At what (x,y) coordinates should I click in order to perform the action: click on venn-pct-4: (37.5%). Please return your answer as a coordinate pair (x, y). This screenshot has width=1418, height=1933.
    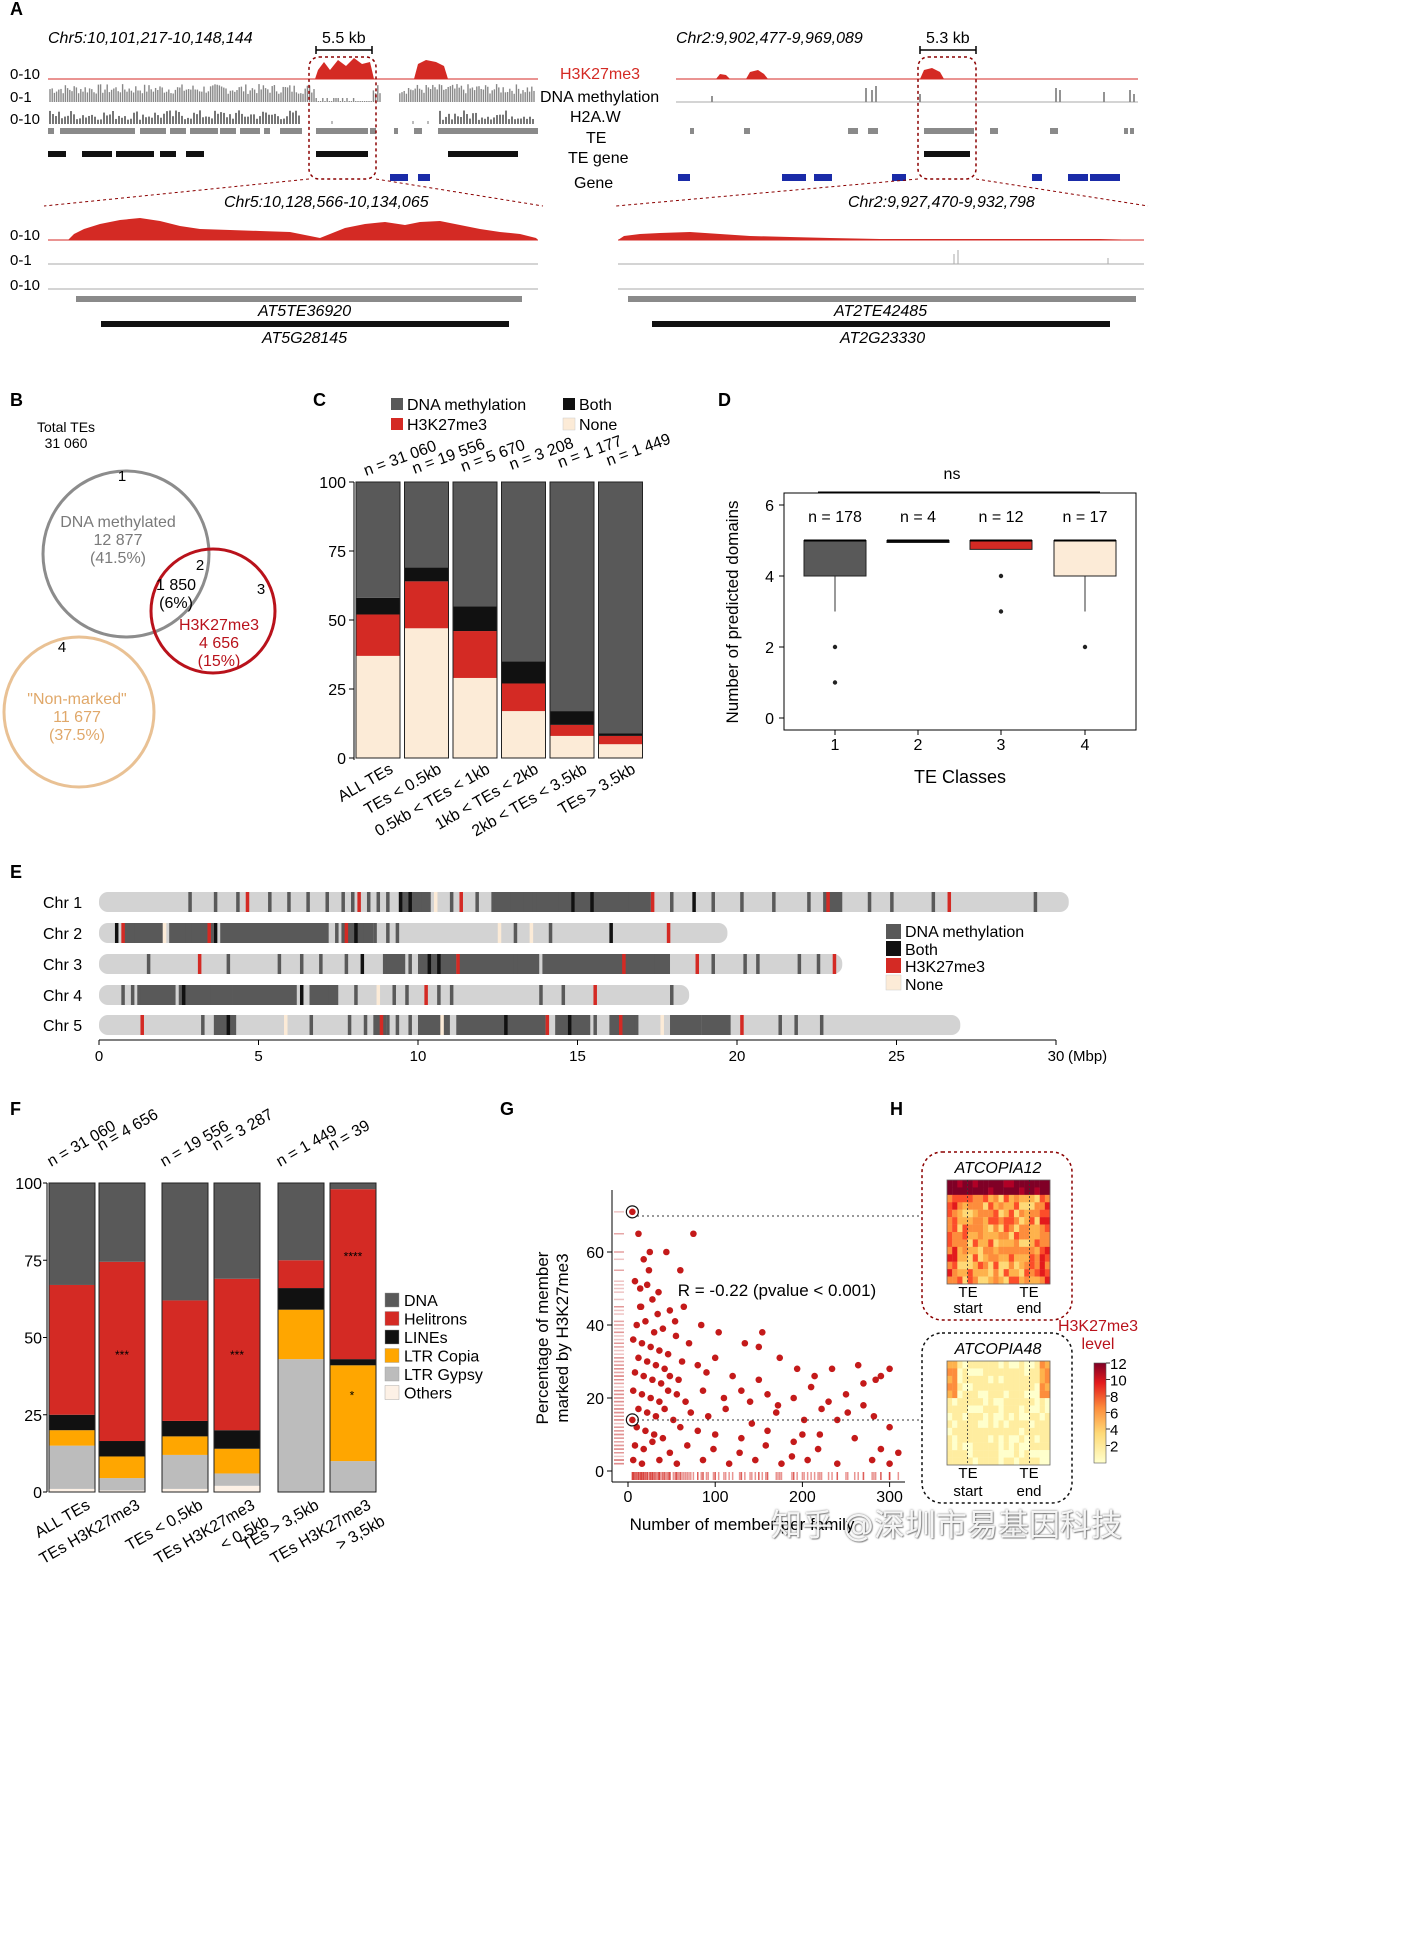
    Looking at the image, I should click on (77, 735).